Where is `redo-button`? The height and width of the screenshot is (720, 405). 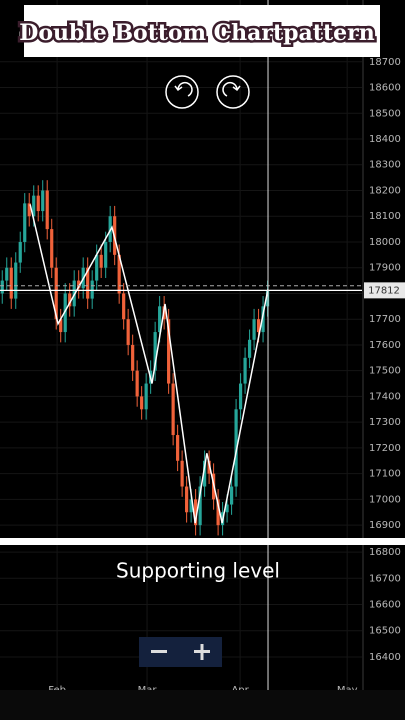
redo-button is located at coordinates (233, 92).